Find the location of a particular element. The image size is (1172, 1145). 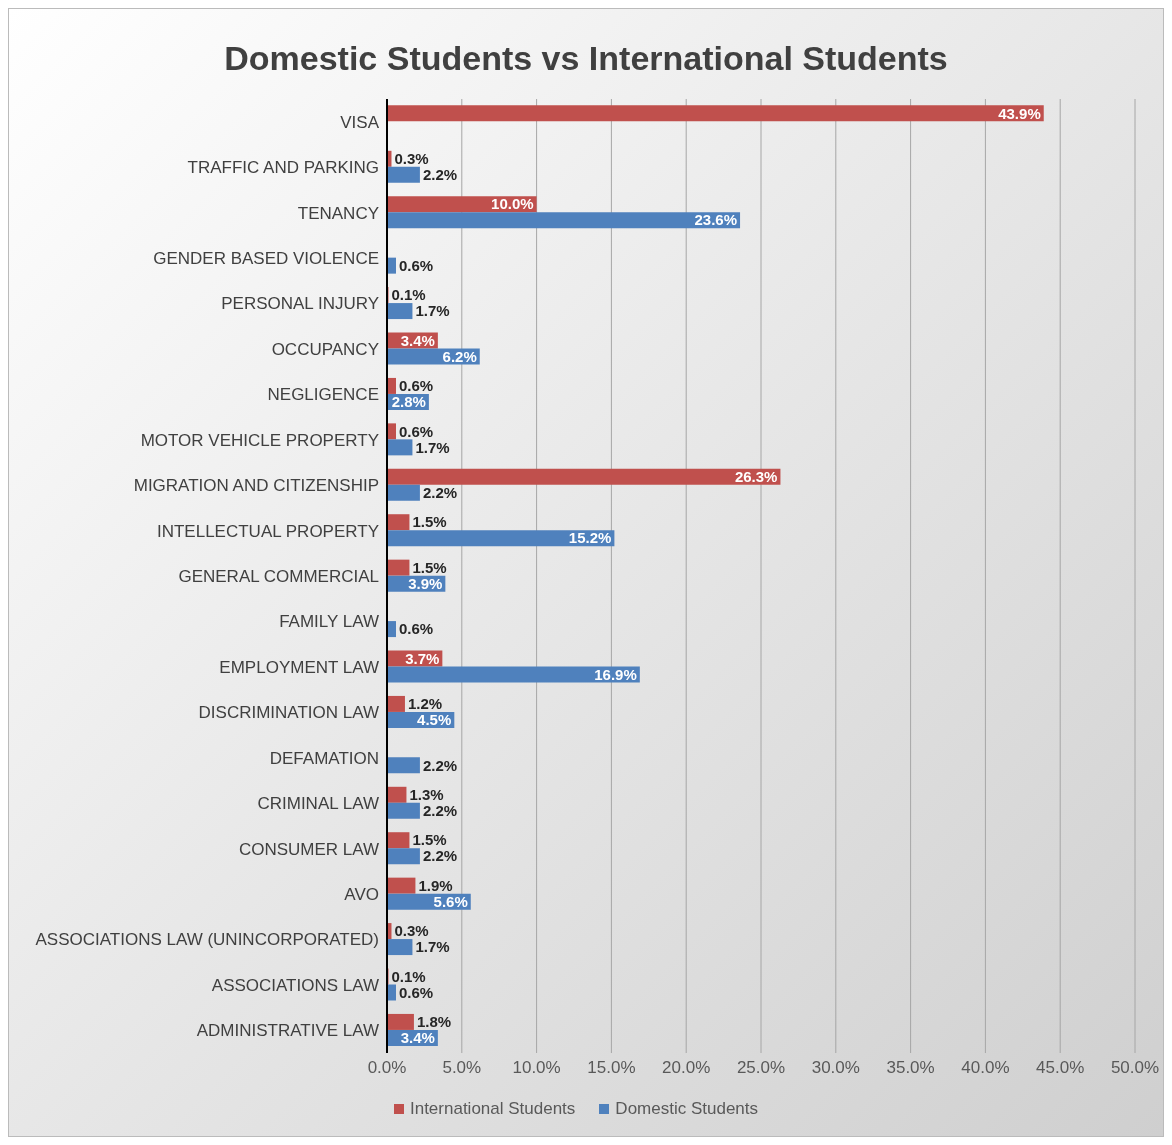

y-tick-label: PERSONAL INJURY is located at coordinates (300, 304).